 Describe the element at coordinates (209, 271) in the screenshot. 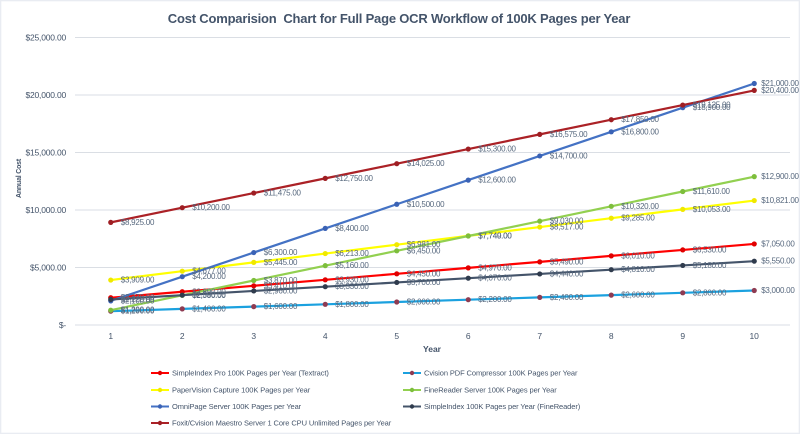

I see `svg-text: $4,677.00` at that location.